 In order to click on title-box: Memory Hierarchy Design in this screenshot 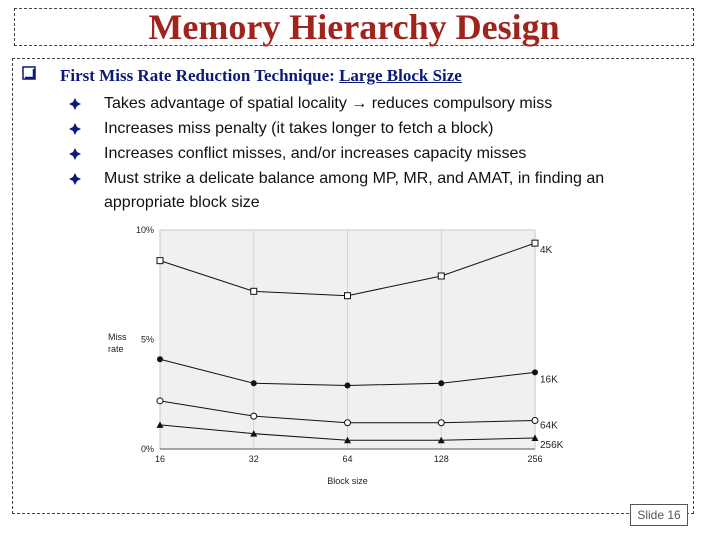, I will do `click(354, 27)`.